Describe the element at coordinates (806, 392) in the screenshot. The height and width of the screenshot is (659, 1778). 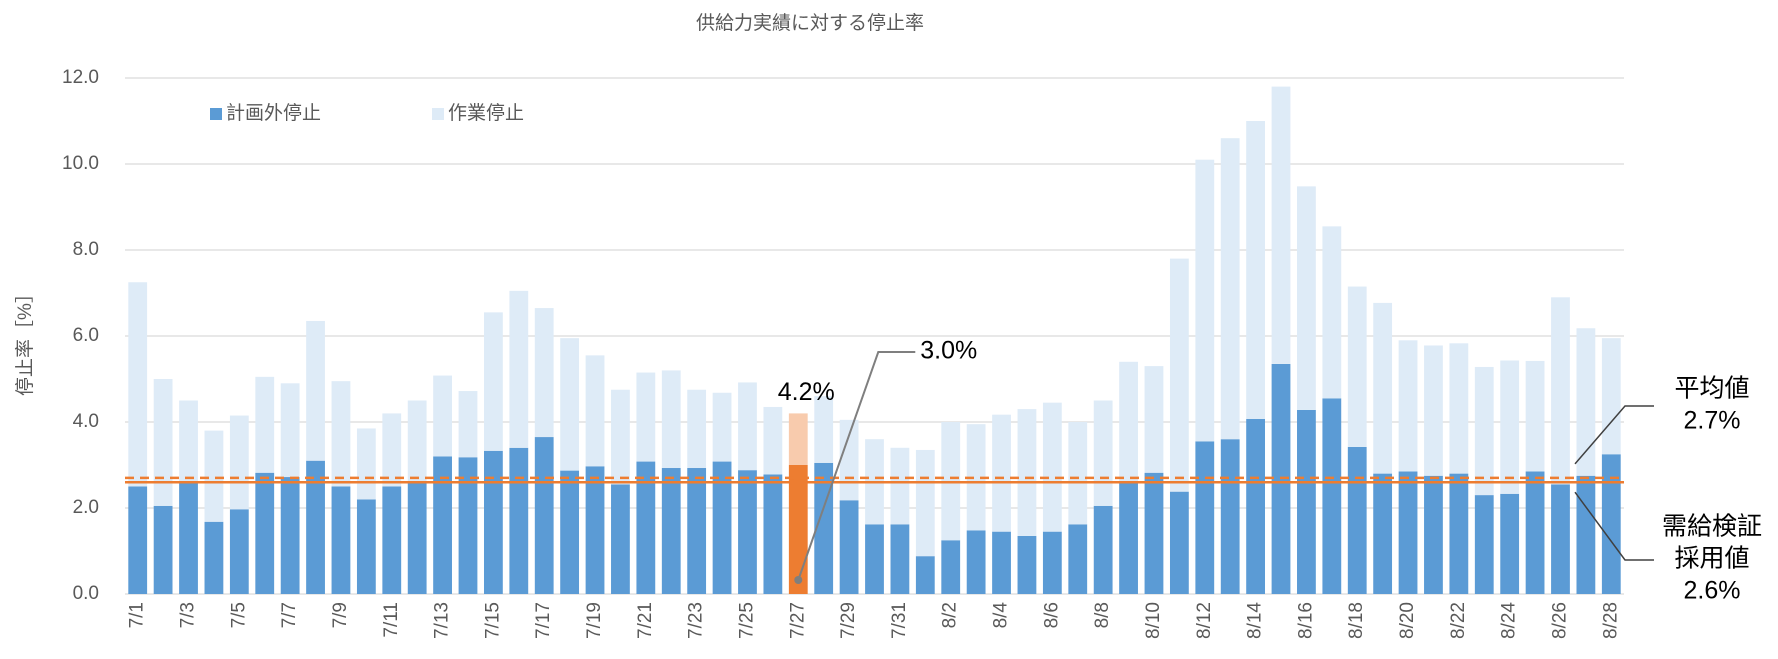
I see `annotation-label: 4.2%` at that location.